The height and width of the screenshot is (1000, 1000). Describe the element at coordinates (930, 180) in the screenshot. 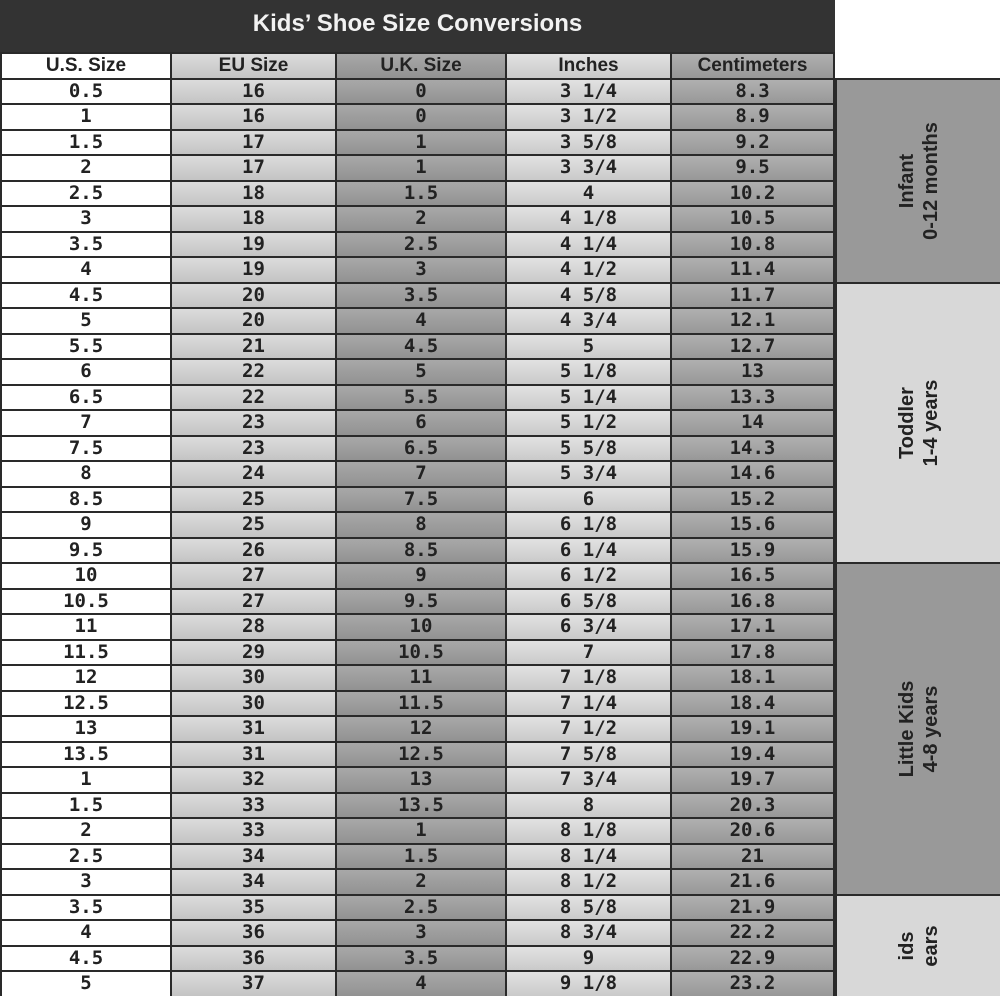

I see `age-group-ages: 0-12 months` at that location.